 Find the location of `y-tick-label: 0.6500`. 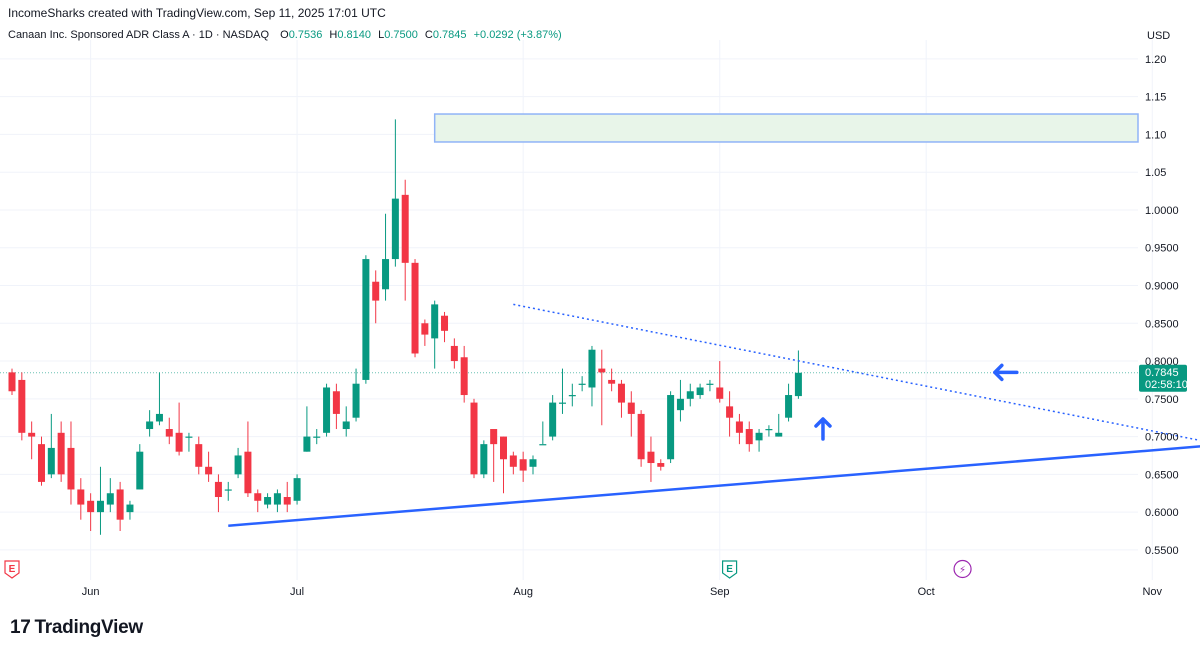

y-tick-label: 0.6500 is located at coordinates (1162, 475).